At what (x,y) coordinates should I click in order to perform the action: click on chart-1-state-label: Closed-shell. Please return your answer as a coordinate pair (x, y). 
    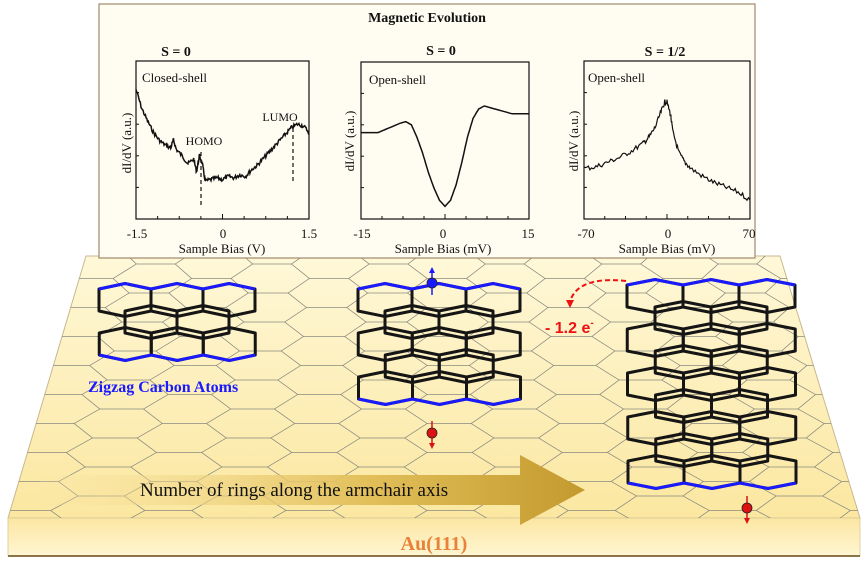
    Looking at the image, I should click on (174, 77).